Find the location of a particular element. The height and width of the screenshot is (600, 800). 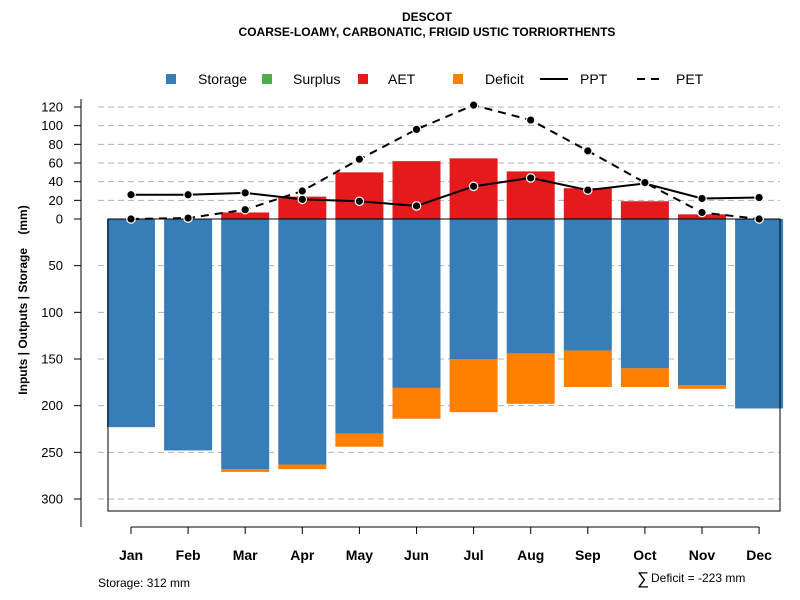

x-tick-label: Feb is located at coordinates (188, 555).